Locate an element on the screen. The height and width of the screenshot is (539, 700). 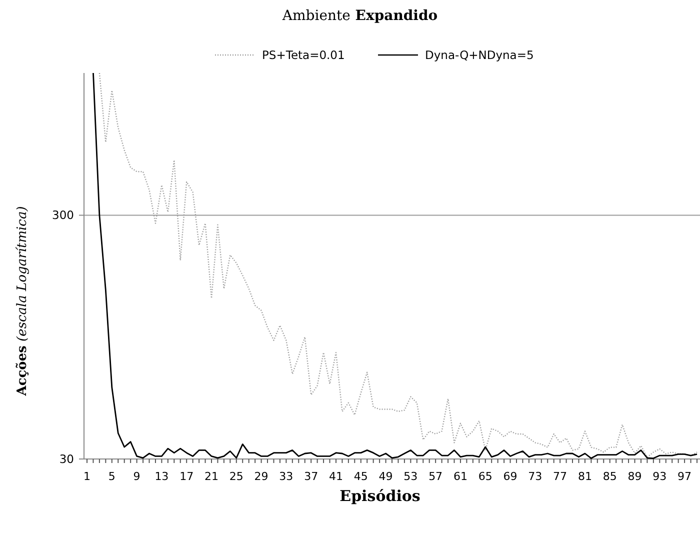
x-tick-label: 21 is located at coordinates (211, 476).